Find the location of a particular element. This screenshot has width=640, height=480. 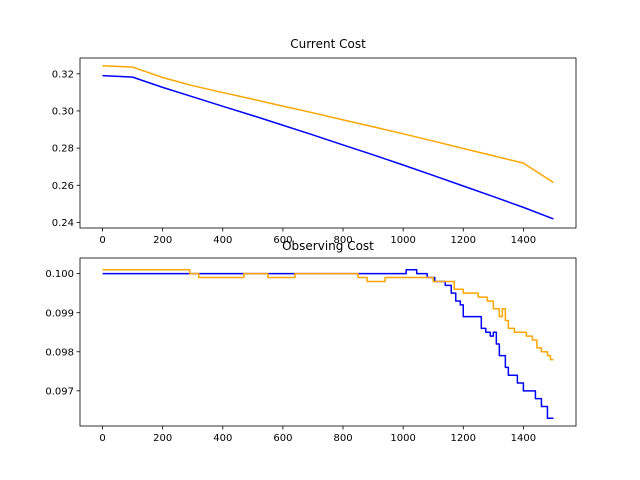

chart-title: Observing Cost is located at coordinates (328, 246).